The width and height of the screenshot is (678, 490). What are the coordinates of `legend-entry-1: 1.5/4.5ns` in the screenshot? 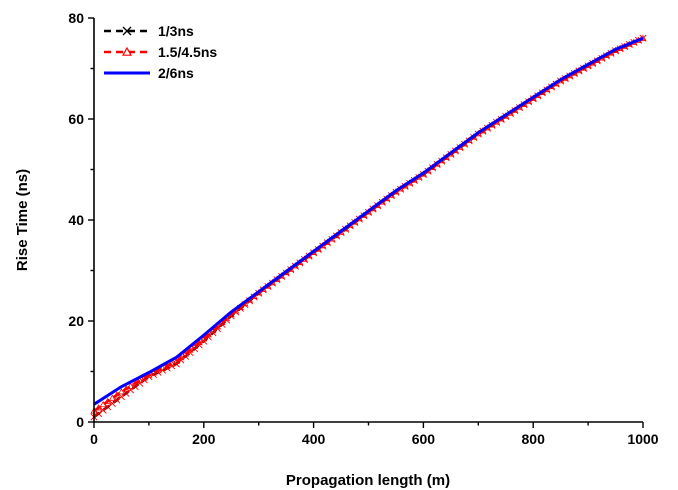 It's located at (160, 52).